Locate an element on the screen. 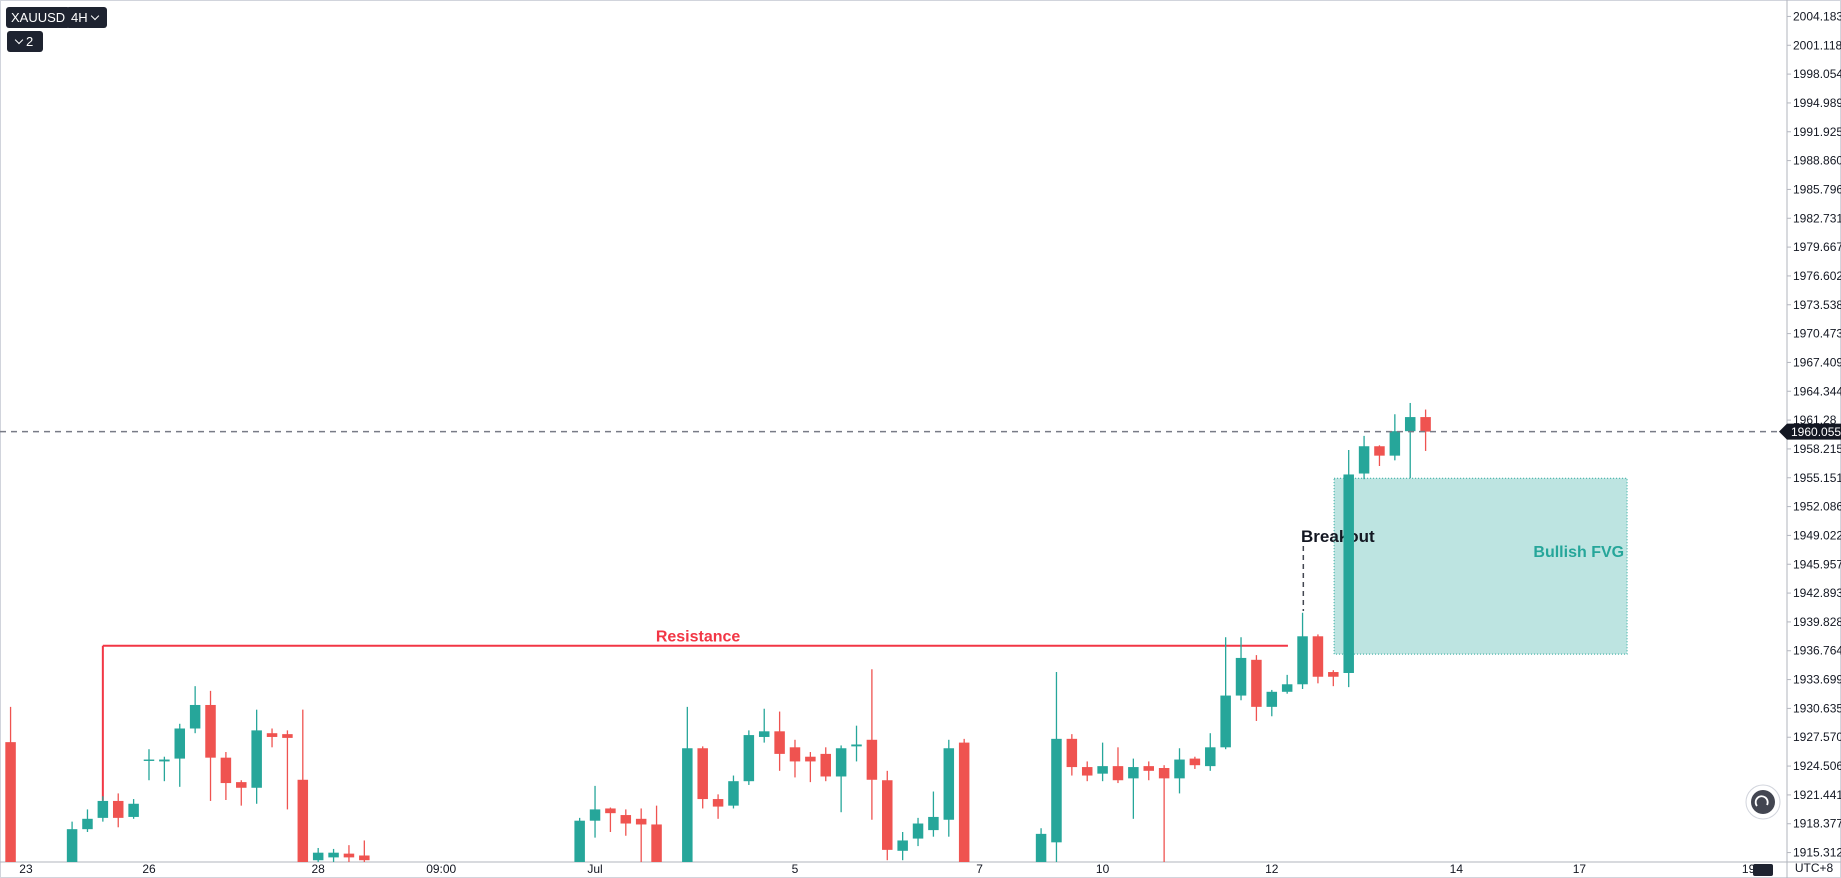 The width and height of the screenshot is (1841, 878). auto-scale-button is located at coordinates (1763, 870).